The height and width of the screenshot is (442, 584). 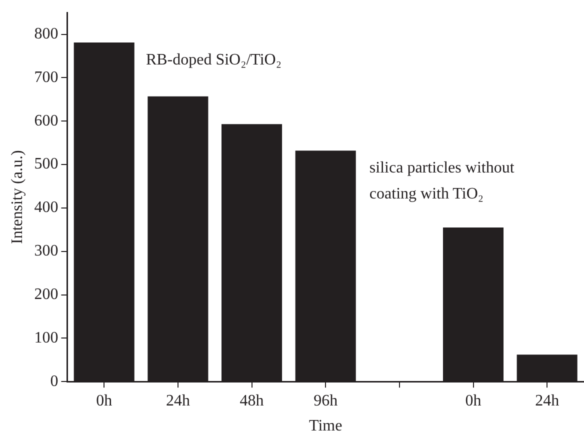 What do you see at coordinates (252, 401) in the screenshot?
I see `x-tick-label: 48h` at bounding box center [252, 401].